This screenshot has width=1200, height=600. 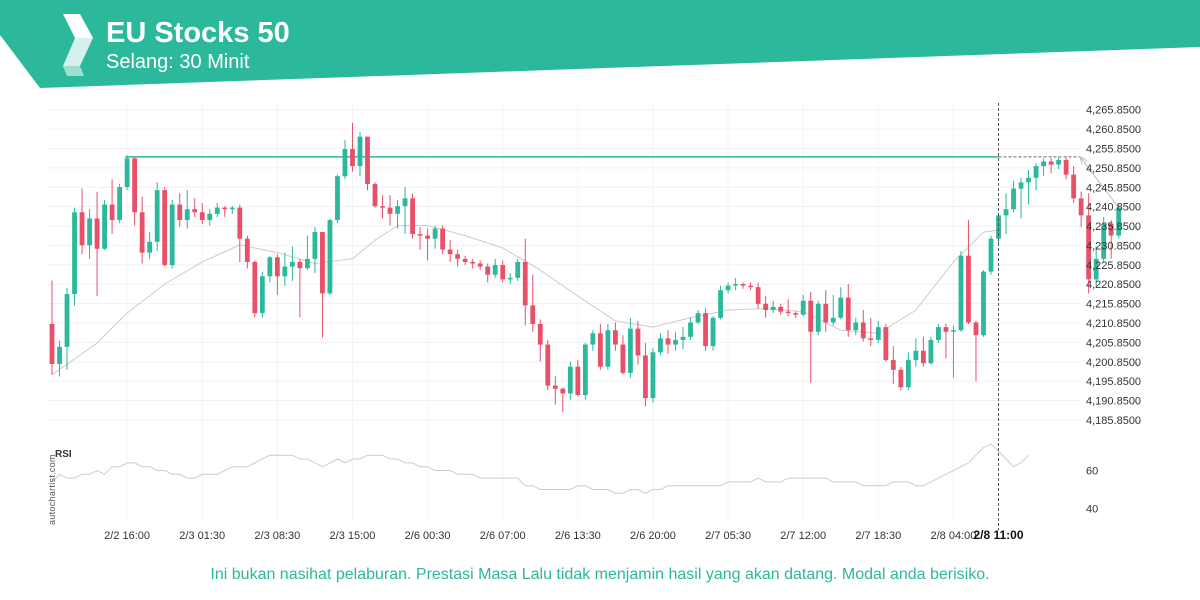 I want to click on header-banner, so click(x=600, y=44).